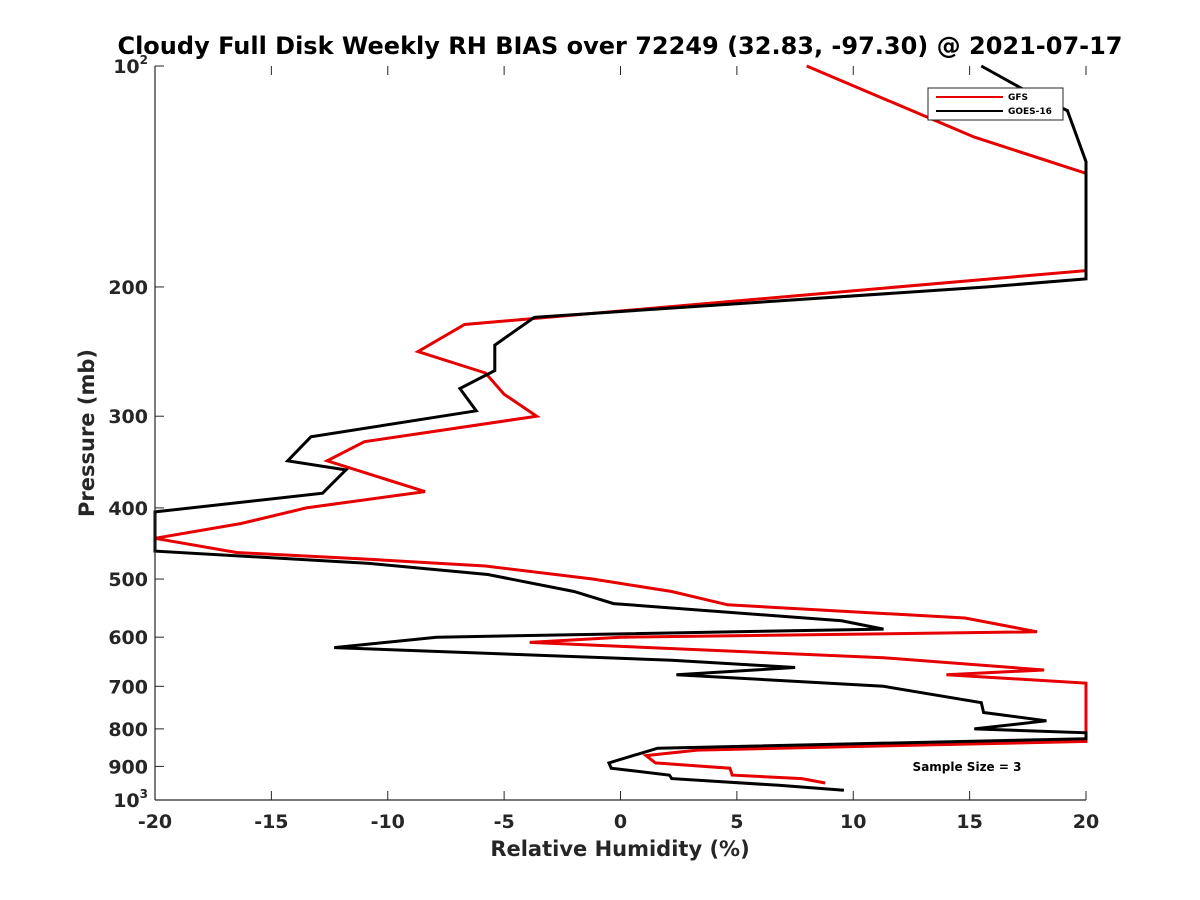  Describe the element at coordinates (128, 687) in the screenshot. I see `y-tick-label: 700` at that location.